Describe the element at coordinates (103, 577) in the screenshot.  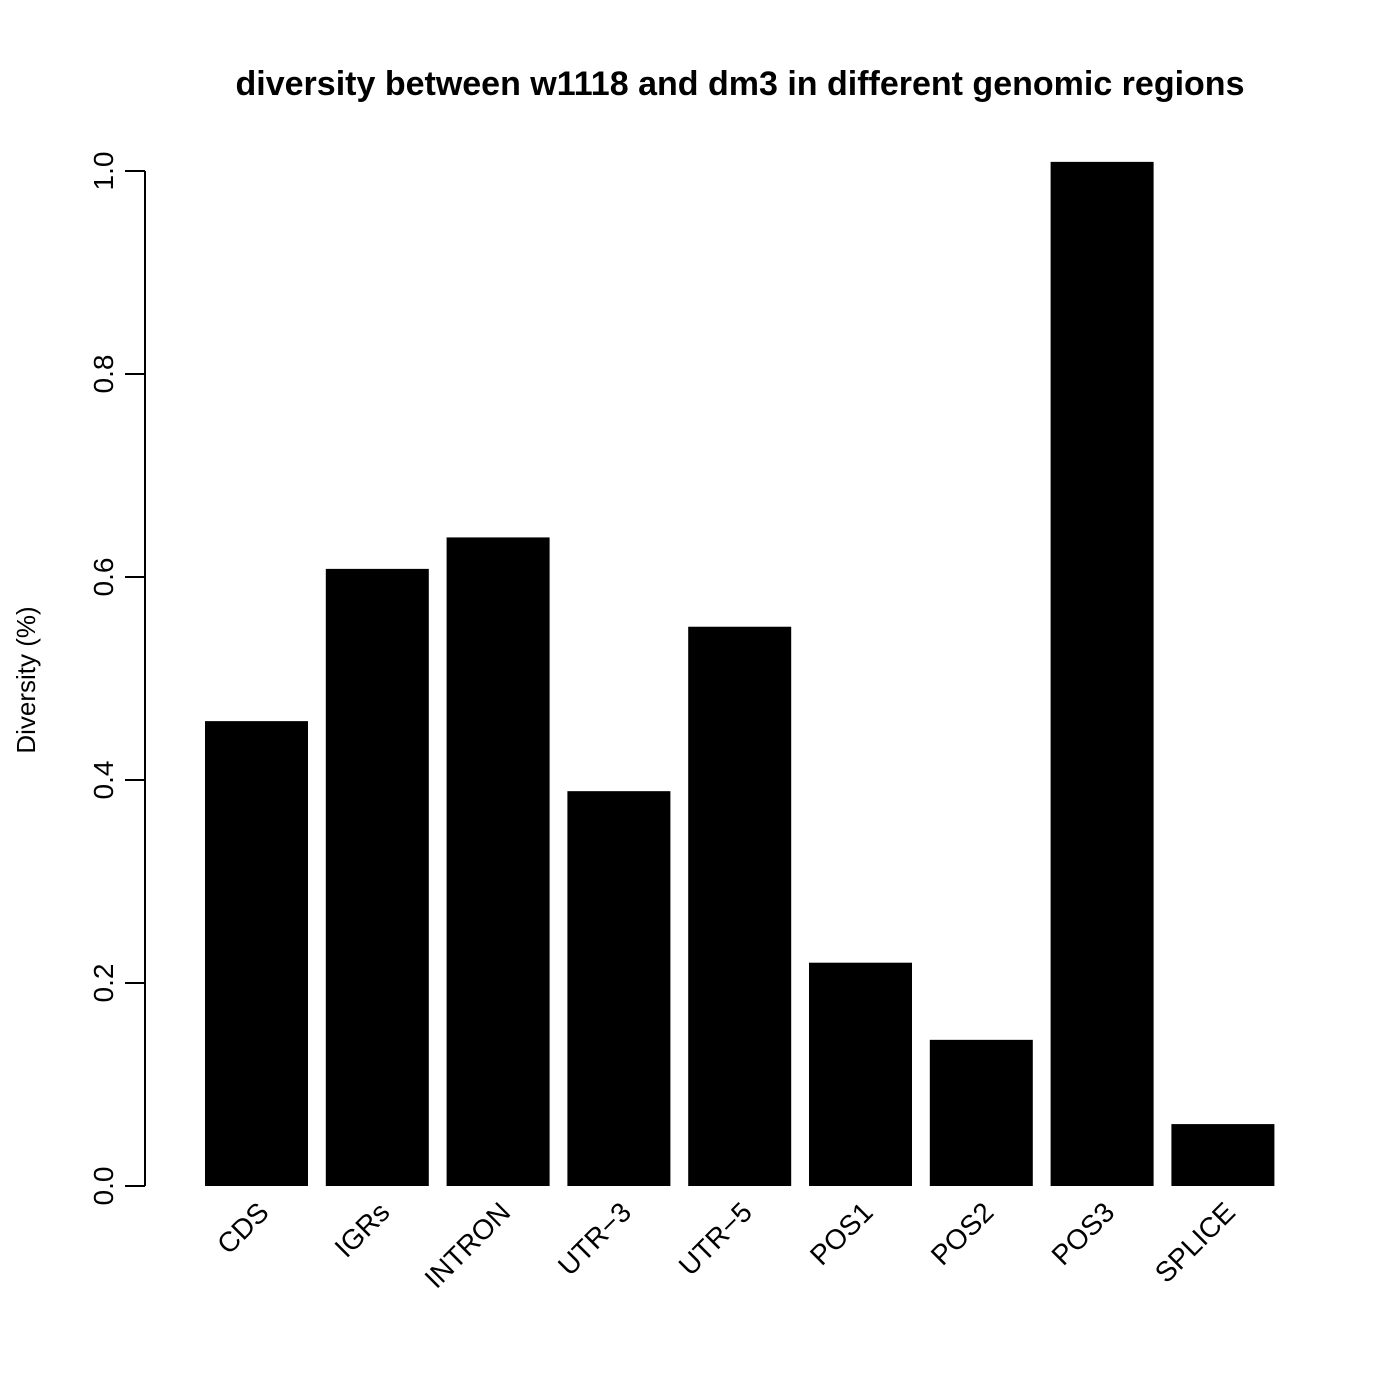
I see `y-tick-label: 0.6` at that location.